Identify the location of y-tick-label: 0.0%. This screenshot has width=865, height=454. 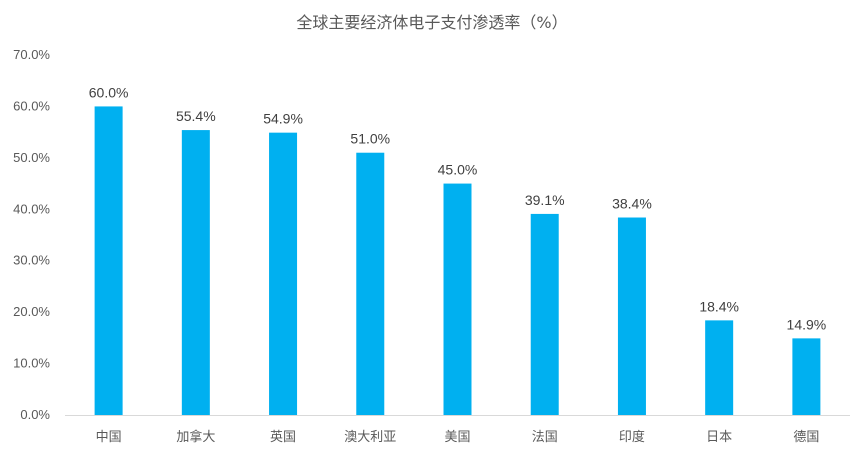
(35, 414).